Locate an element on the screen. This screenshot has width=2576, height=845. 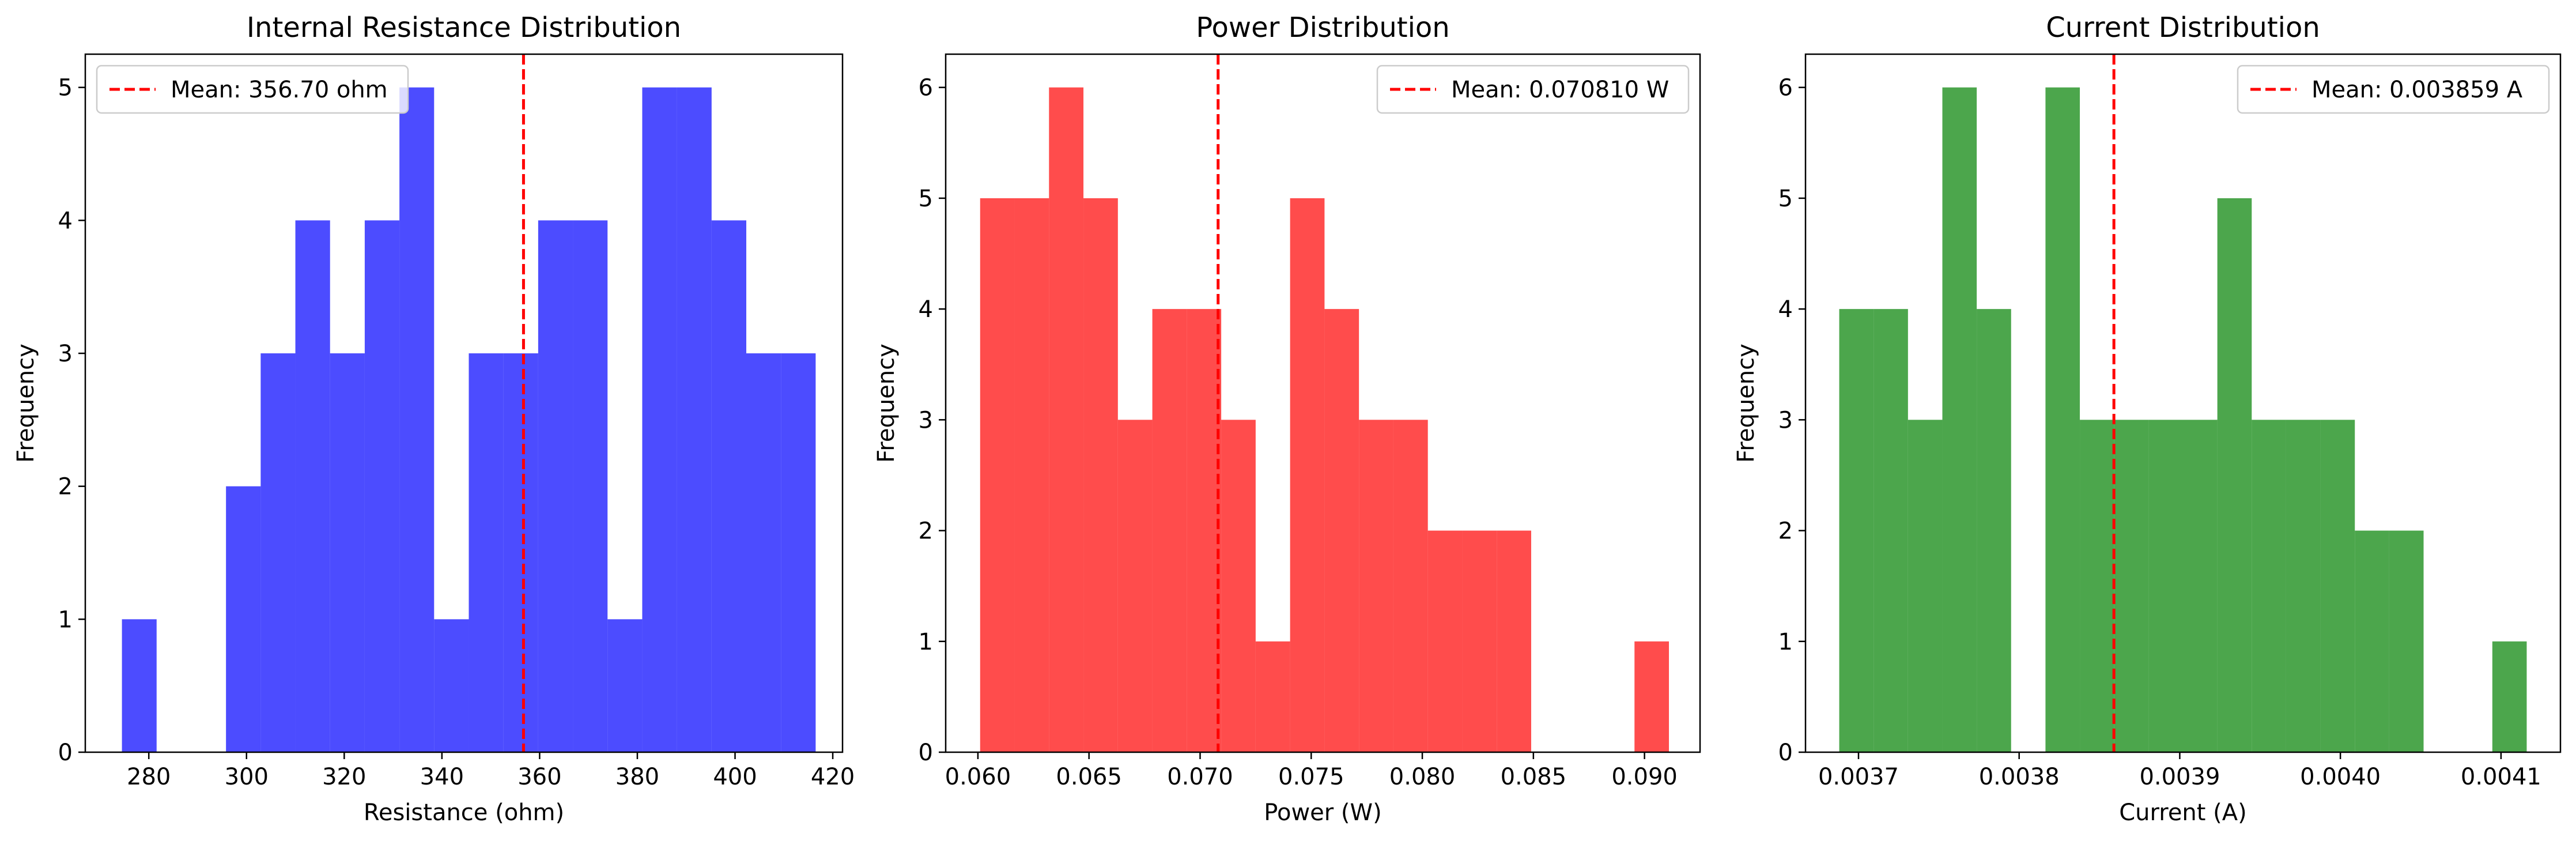
x-axis-label: Resistance (ohm) is located at coordinates (464, 812).